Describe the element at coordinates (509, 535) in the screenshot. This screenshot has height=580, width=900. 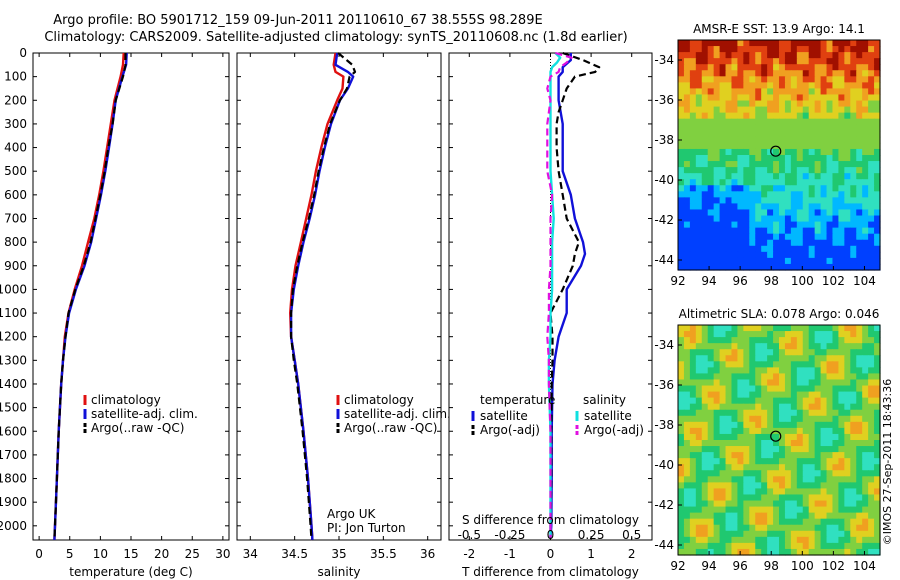
I see `x2-tick-label: -0.25` at that location.